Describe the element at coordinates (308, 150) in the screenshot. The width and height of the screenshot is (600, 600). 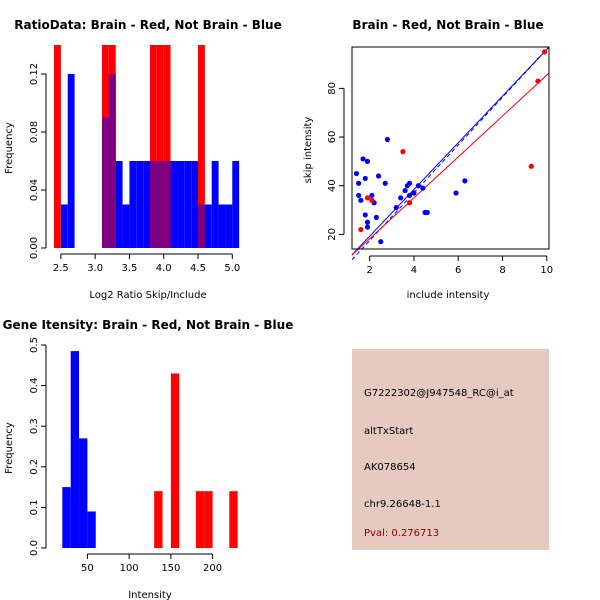
I see `scatter-ylabel: skip intensity` at that location.